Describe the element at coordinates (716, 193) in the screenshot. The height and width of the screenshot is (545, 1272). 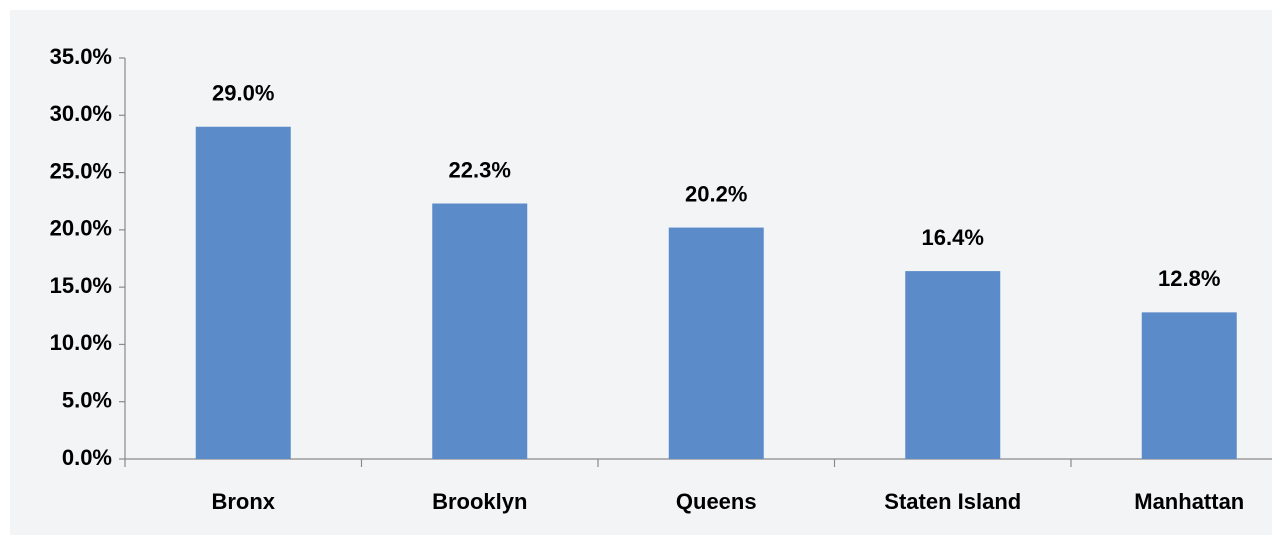
I see `value-label: 20.2%` at that location.